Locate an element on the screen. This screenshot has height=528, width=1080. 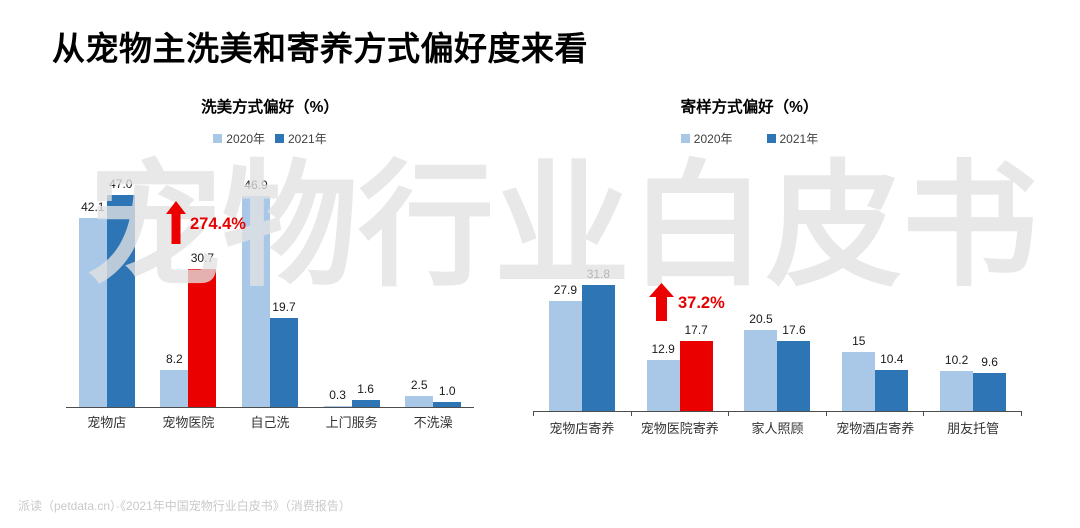
bar-with-label: 19.7 is located at coordinates (283, 353).